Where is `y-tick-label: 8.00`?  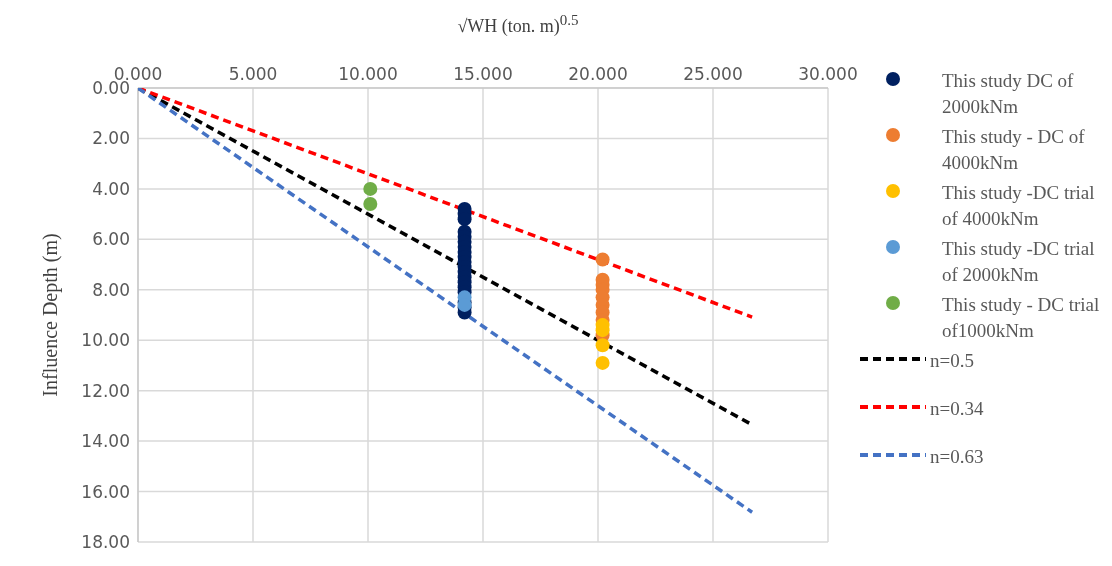 y-tick-label: 8.00 is located at coordinates (111, 289).